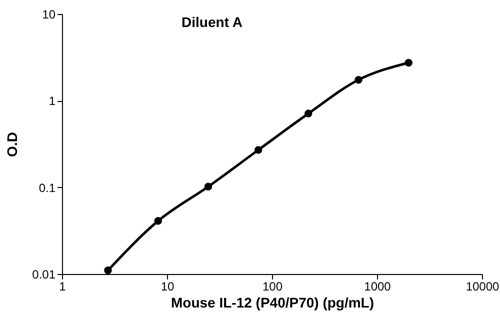 The width and height of the screenshot is (500, 322). What do you see at coordinates (378, 287) in the screenshot?
I see `x-tick-label: 1000` at bounding box center [378, 287].